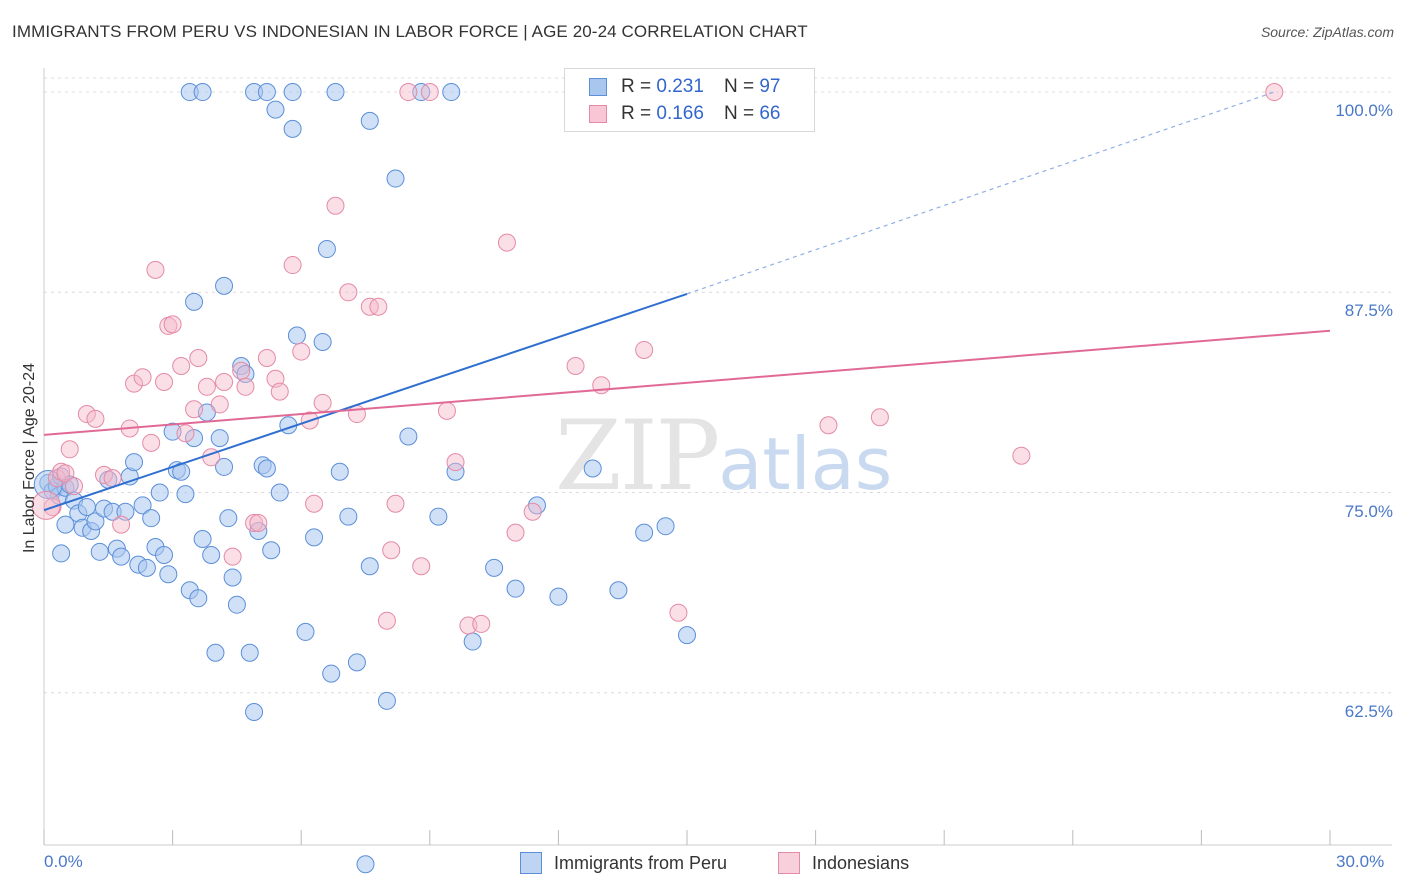 Image resolution: width=1406 pixels, height=892 pixels. I want to click on x-tick-label-min: 0.0%, so click(63, 861).